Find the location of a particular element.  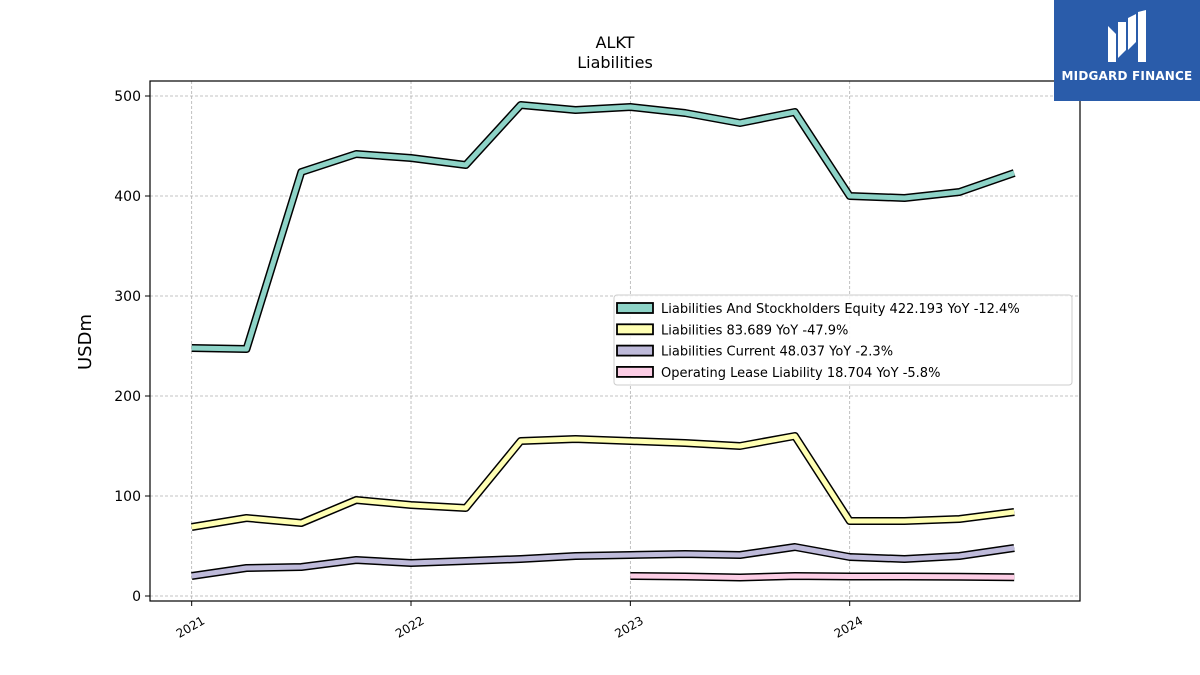

x-ticks: 2021 2022 2023 2024 is located at coordinates (519, 621).